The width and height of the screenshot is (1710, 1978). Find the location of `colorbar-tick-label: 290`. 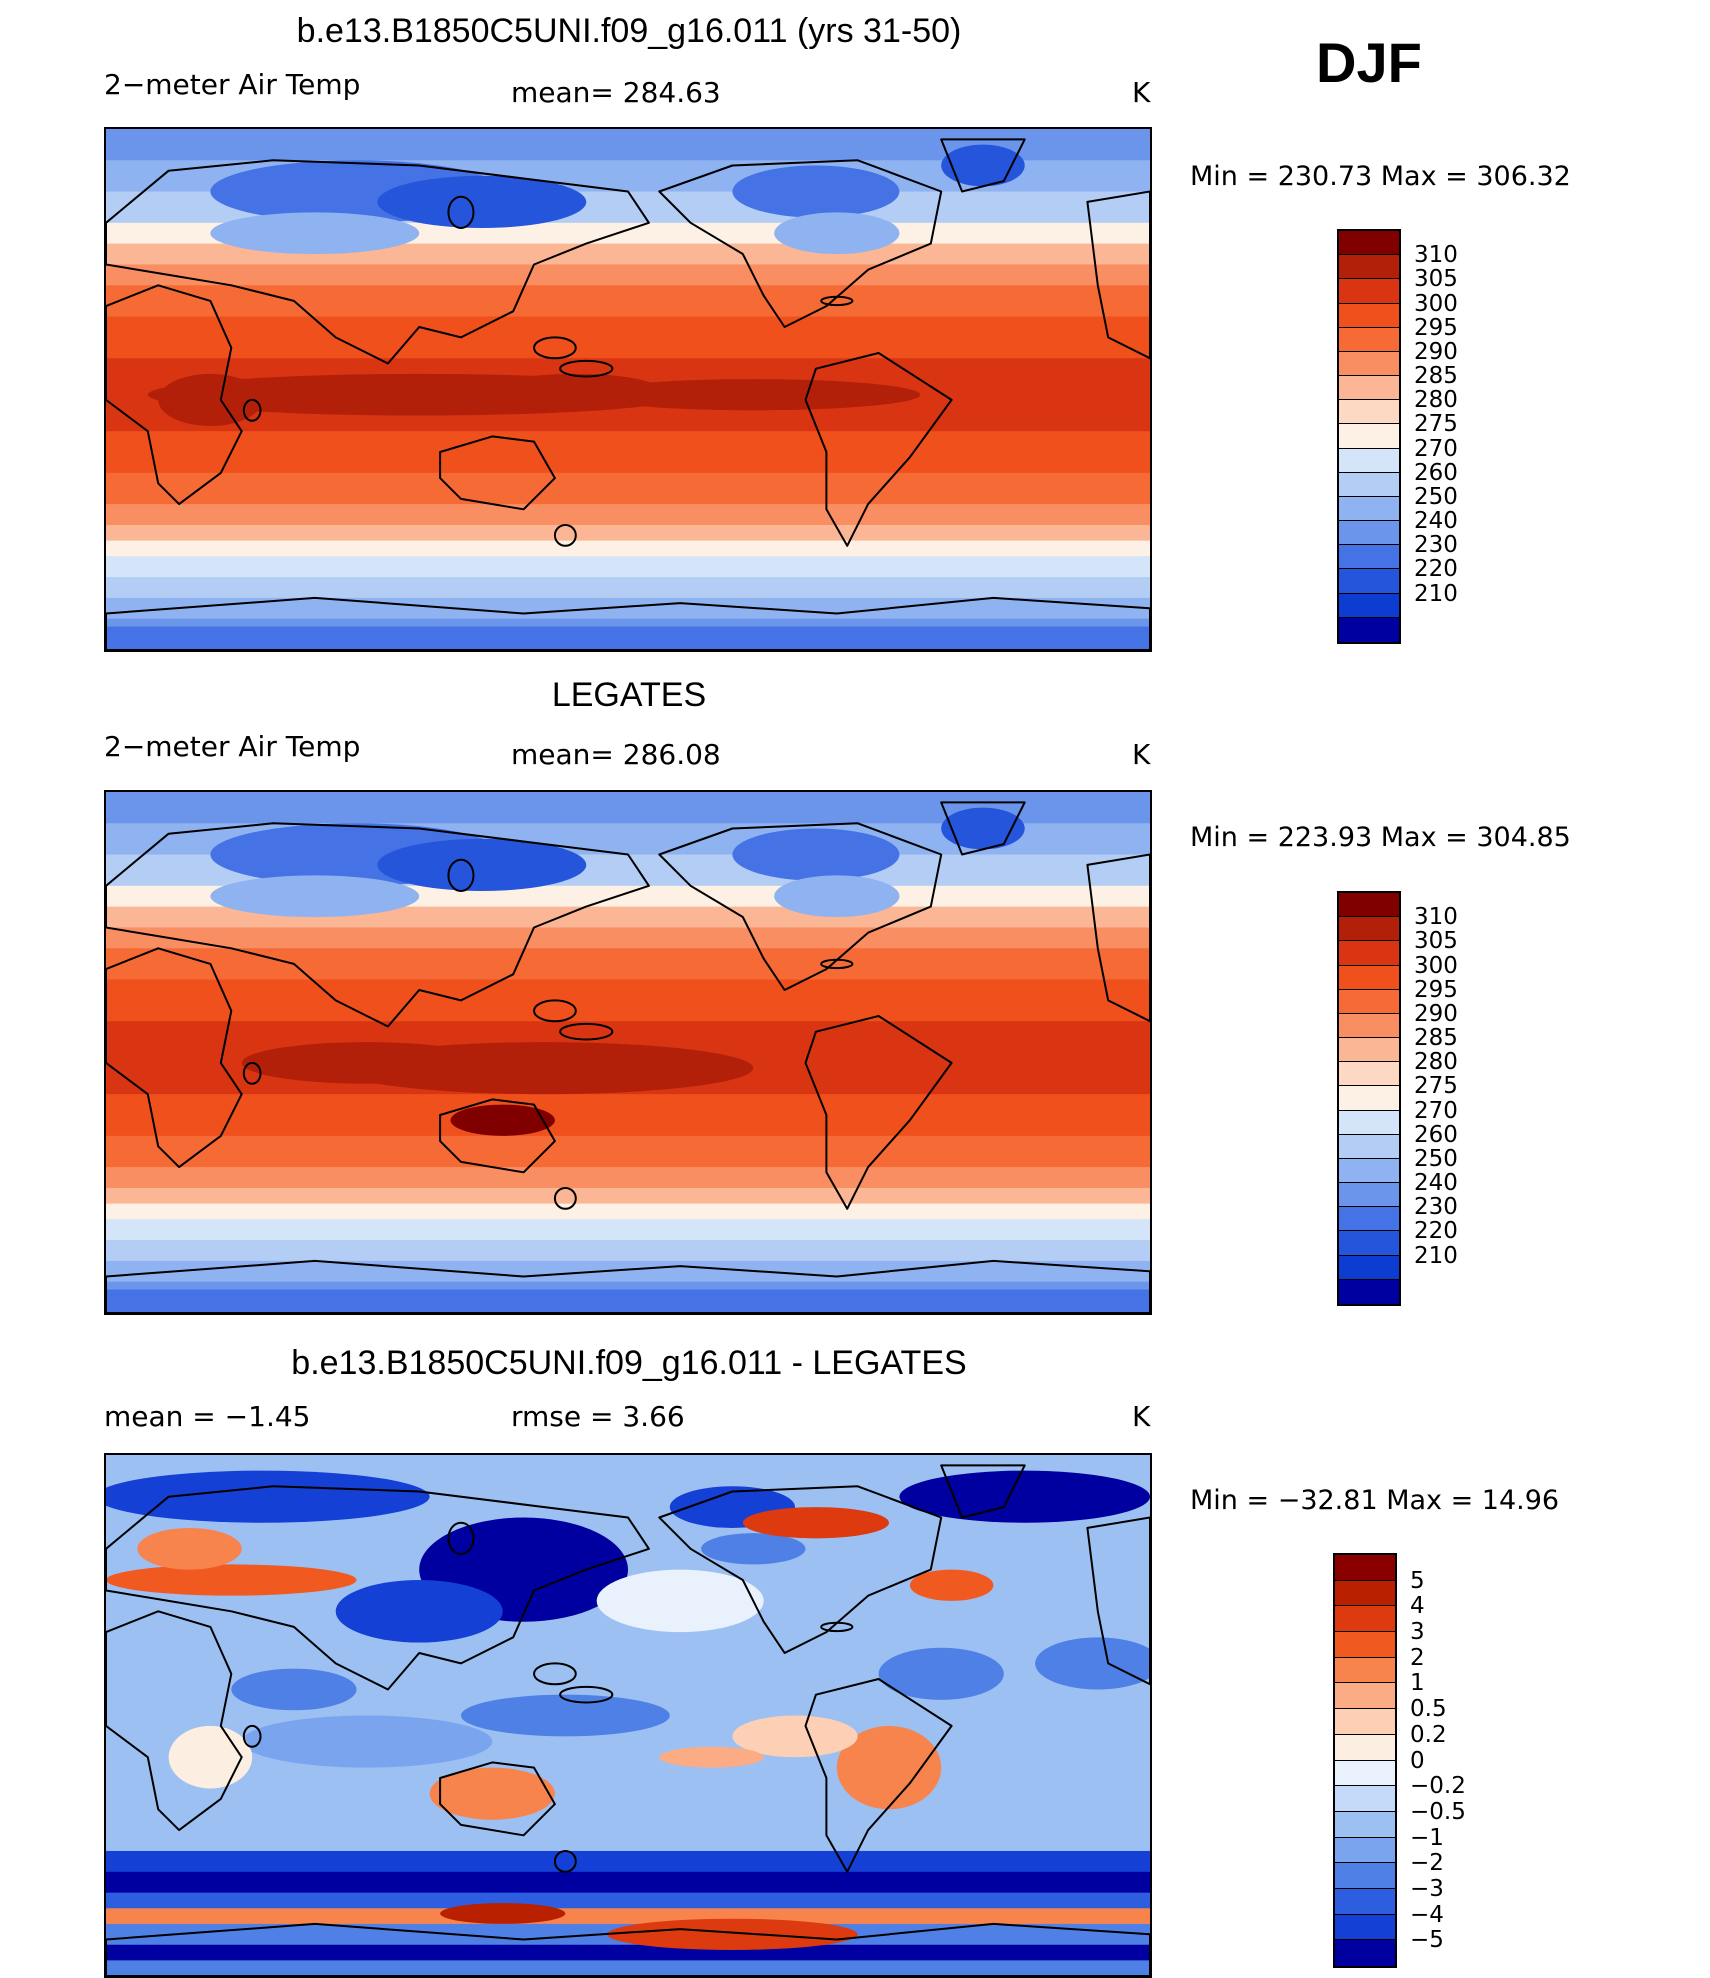

colorbar-tick-label: 290 is located at coordinates (1436, 351).